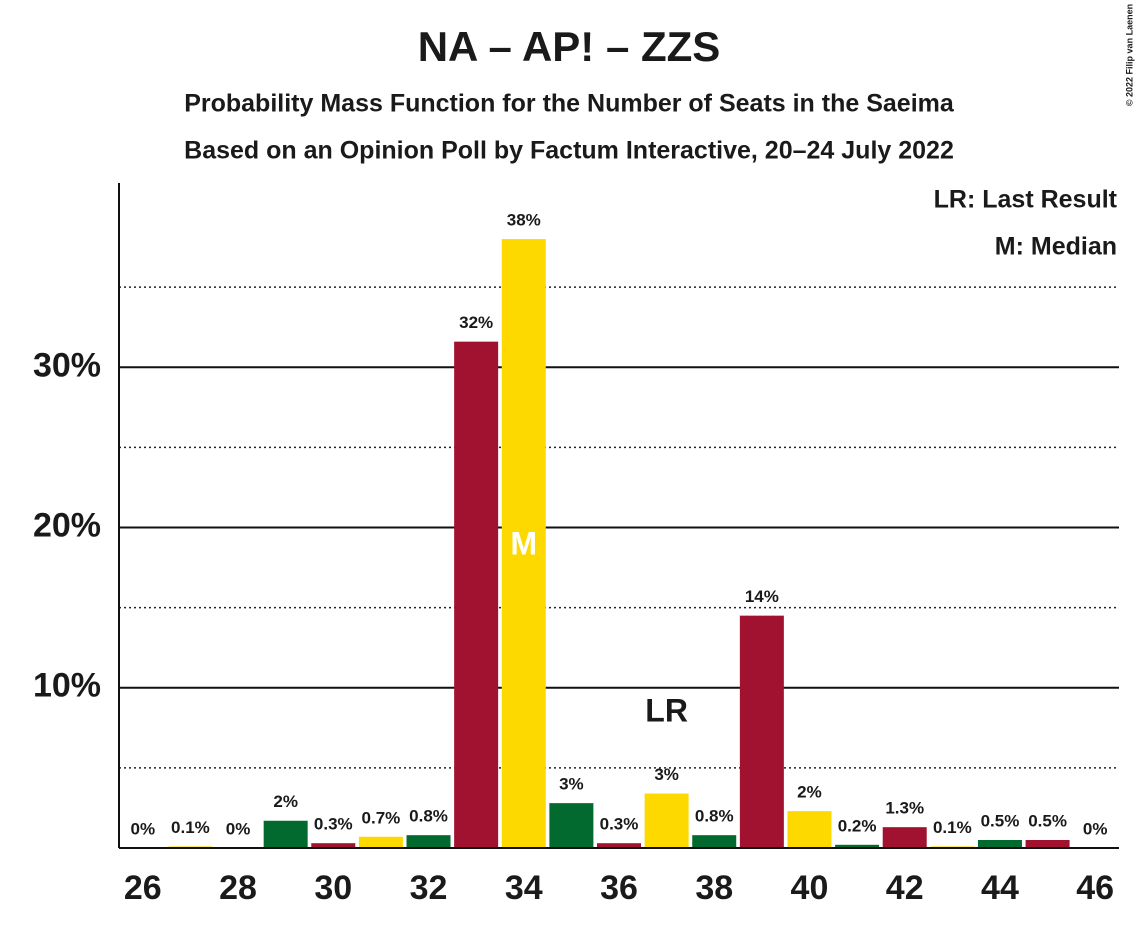 The height and width of the screenshot is (929, 1139). What do you see at coordinates (904, 808) in the screenshot?
I see `value-label: 1.3%` at bounding box center [904, 808].